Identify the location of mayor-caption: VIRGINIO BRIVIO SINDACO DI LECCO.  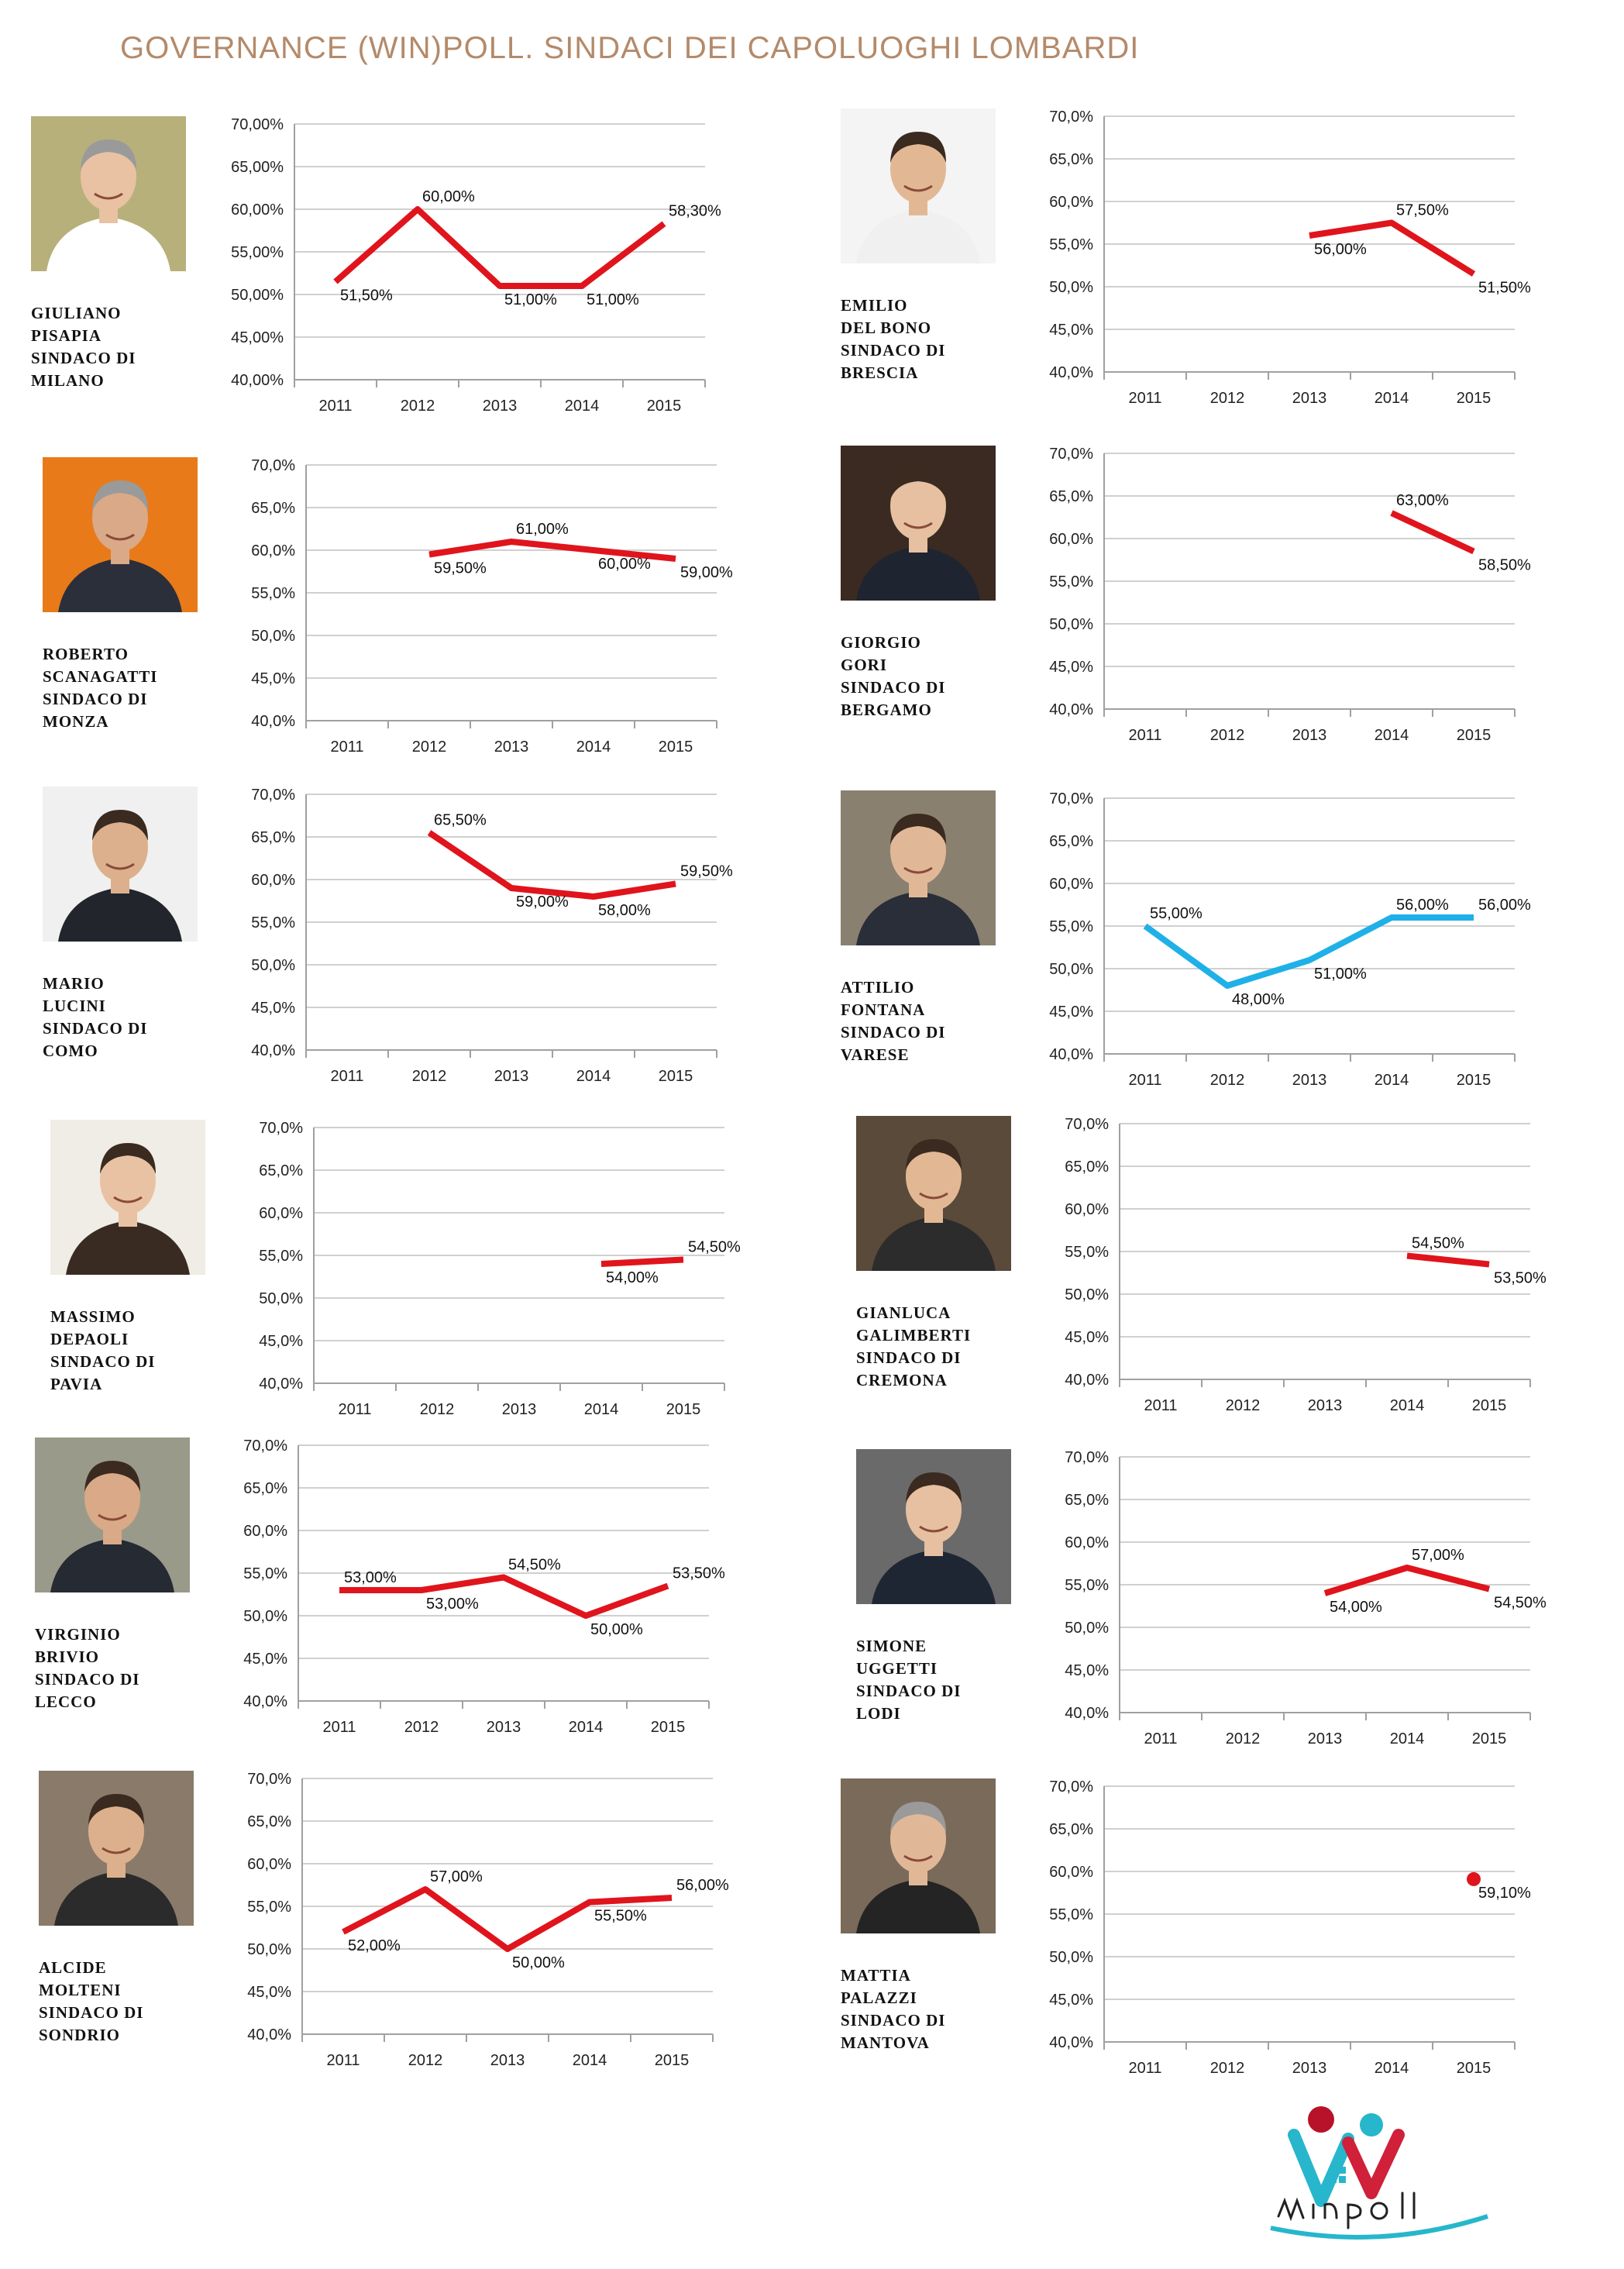
(128, 1668).